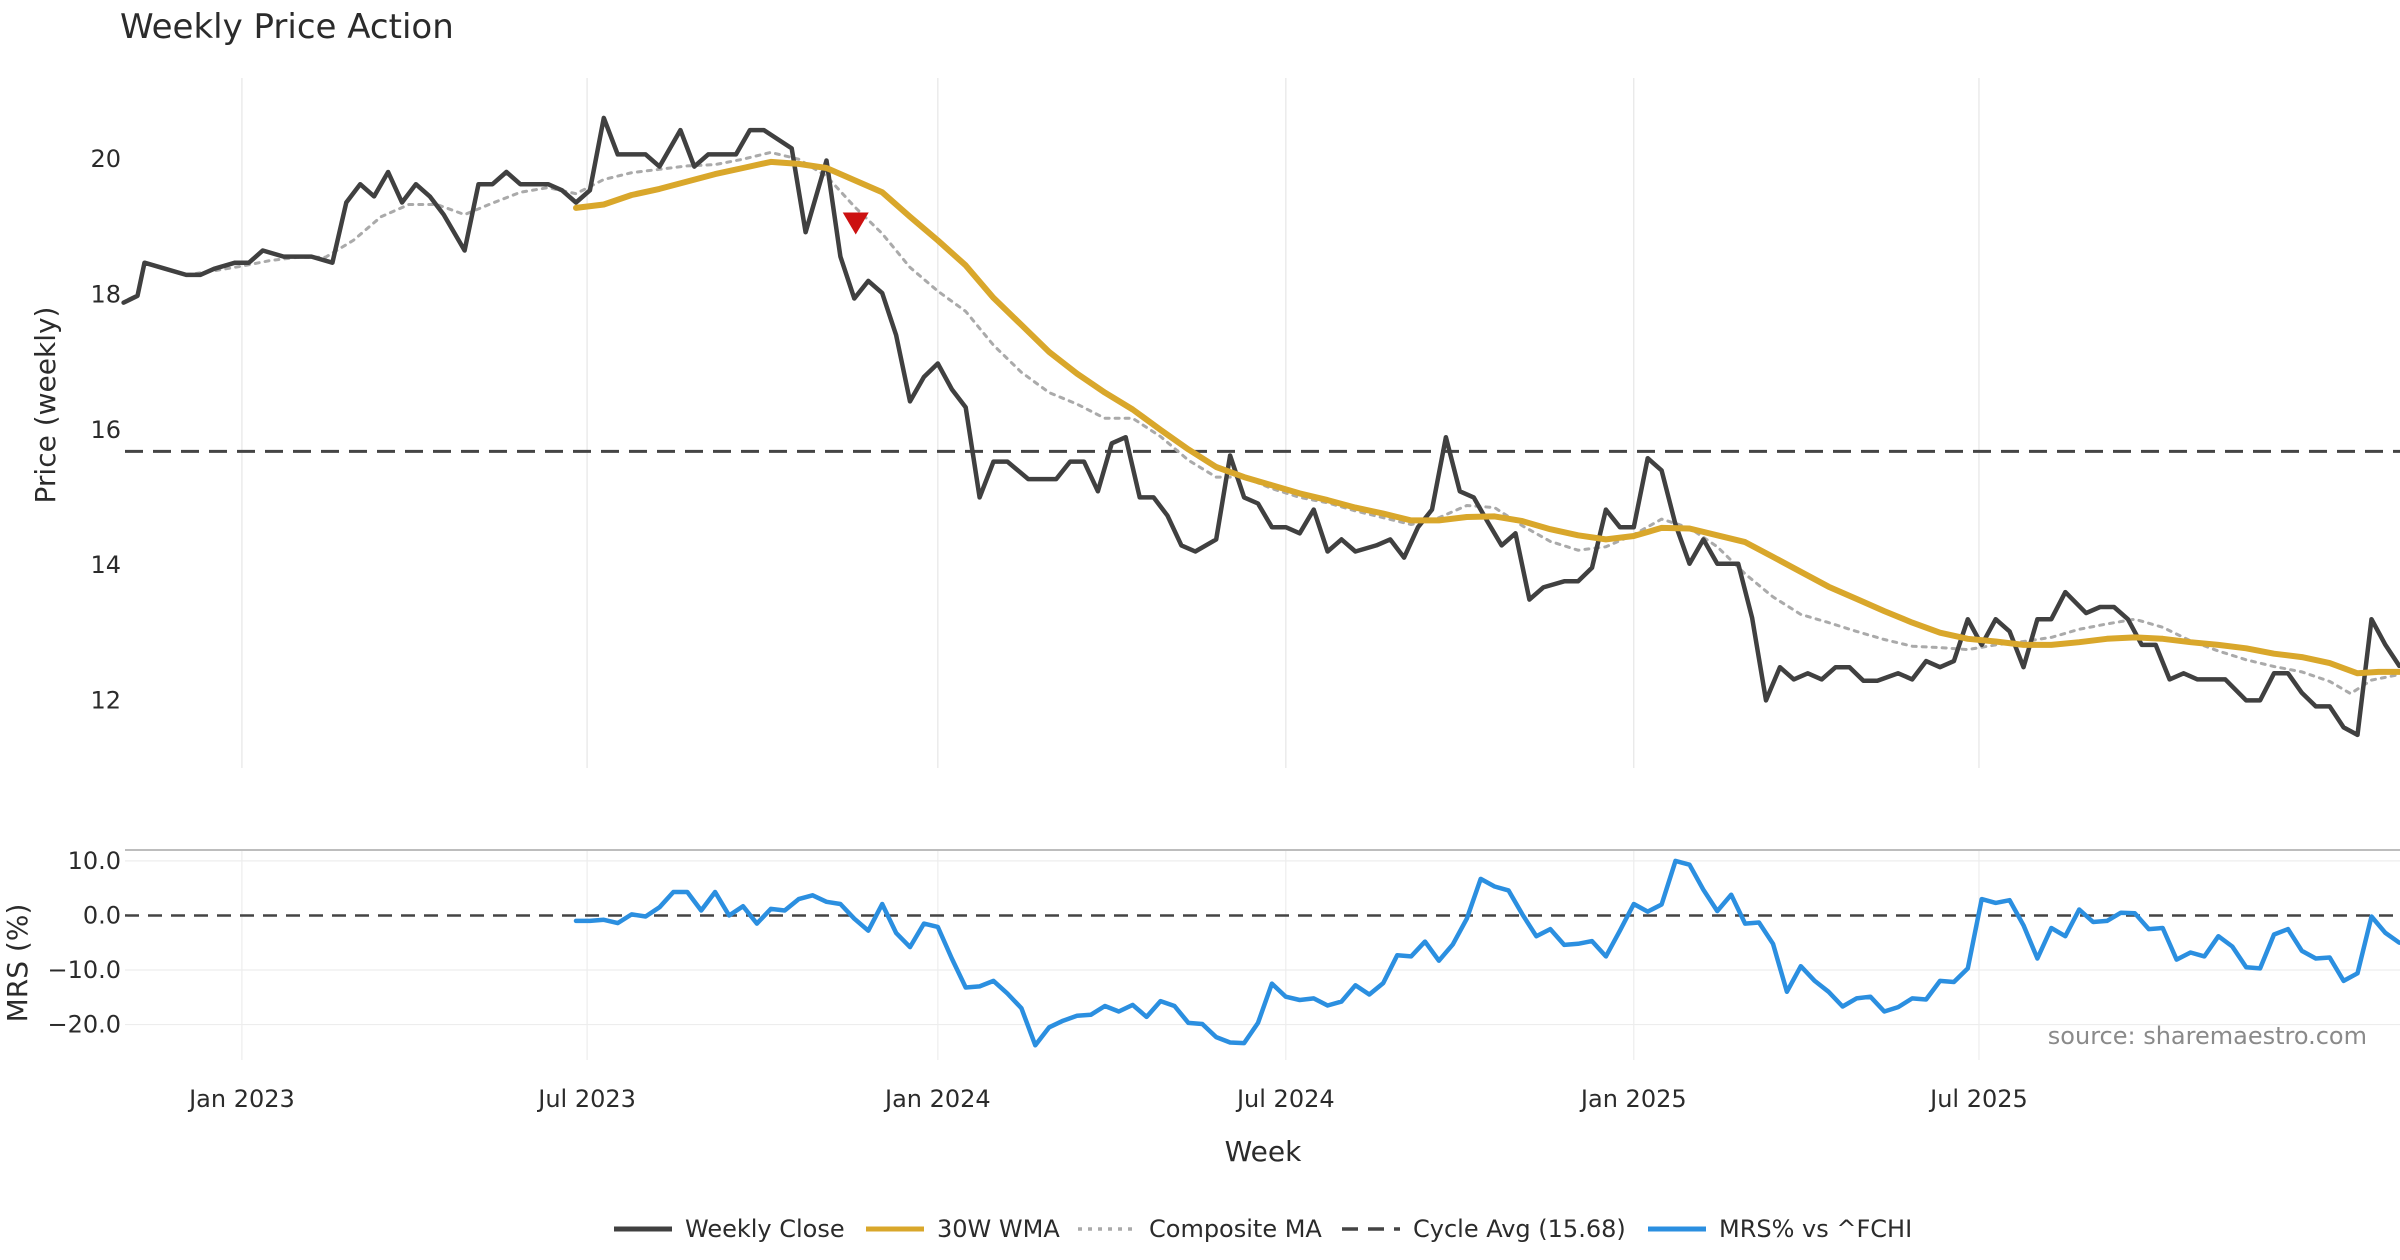 This screenshot has height=1260, width=2400. Describe the element at coordinates (1285, 1099) in the screenshot. I see `x-tick-label: Jul 2024` at that location.